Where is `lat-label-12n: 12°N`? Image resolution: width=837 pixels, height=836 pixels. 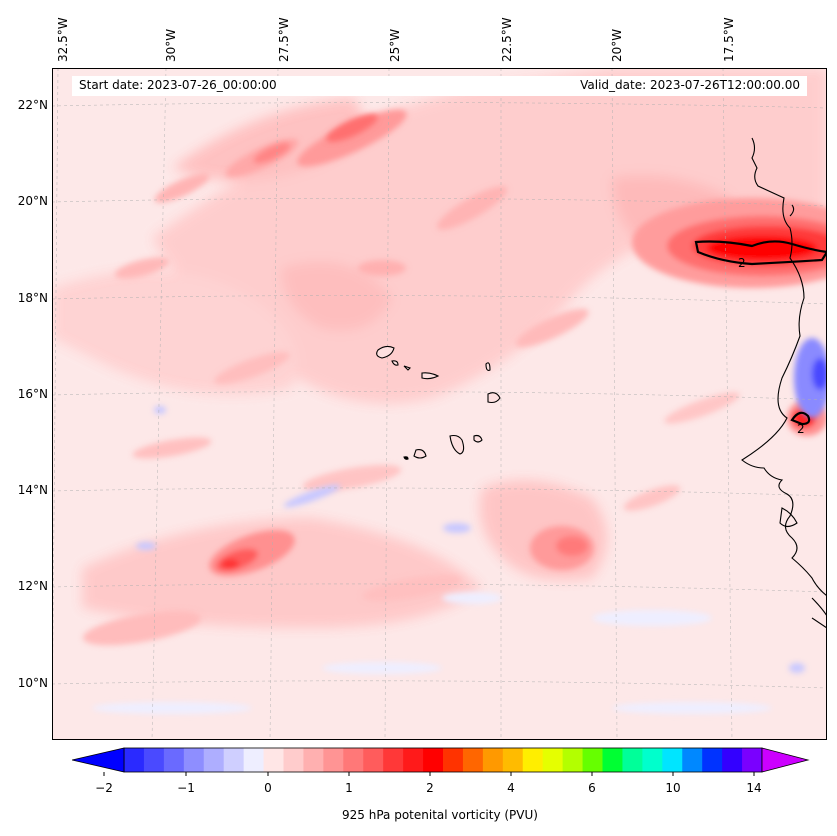
lat-label-12n: 12°N is located at coordinates (32, 586).